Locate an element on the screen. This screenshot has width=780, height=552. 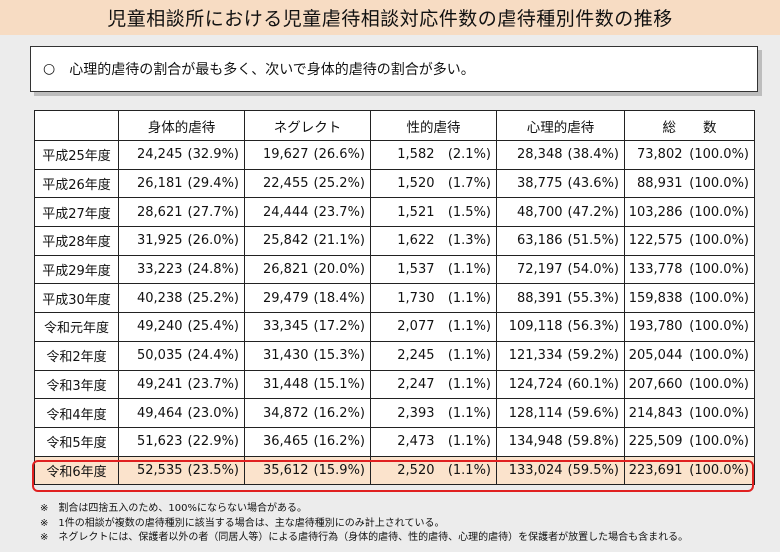
neglect-percent: (25.2%) is located at coordinates (340, 183).